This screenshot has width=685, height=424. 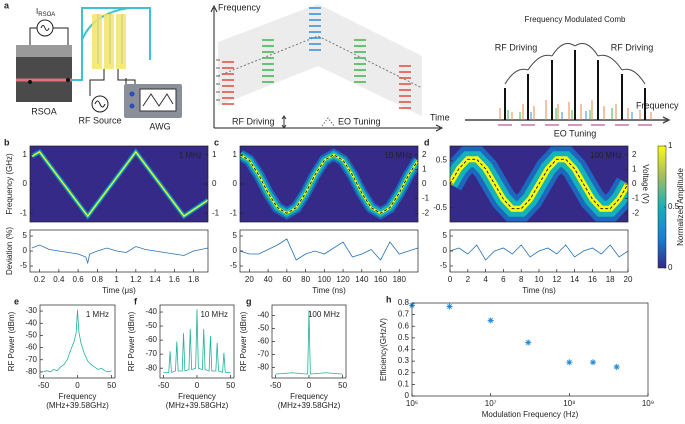 I want to click on tuning-band, so click(x=320, y=60).